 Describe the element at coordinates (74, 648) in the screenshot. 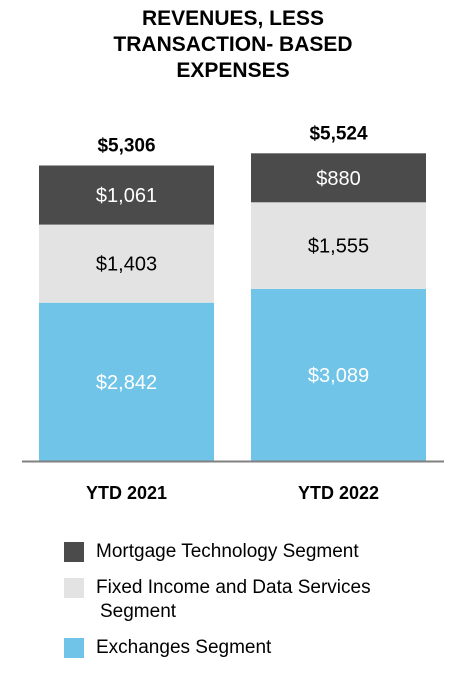

I see `legend-swatch-exchanges` at that location.